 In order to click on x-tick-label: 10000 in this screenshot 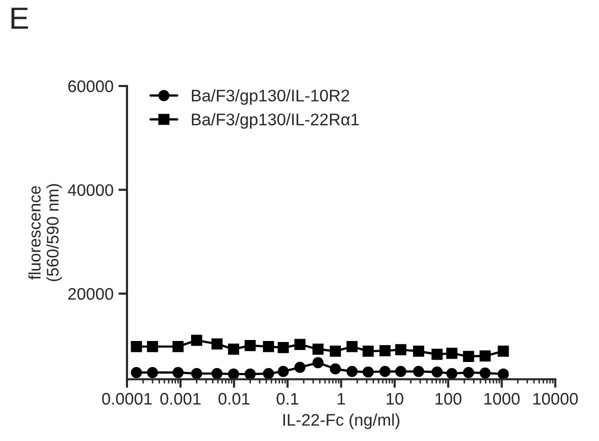, I will do `click(555, 398)`.